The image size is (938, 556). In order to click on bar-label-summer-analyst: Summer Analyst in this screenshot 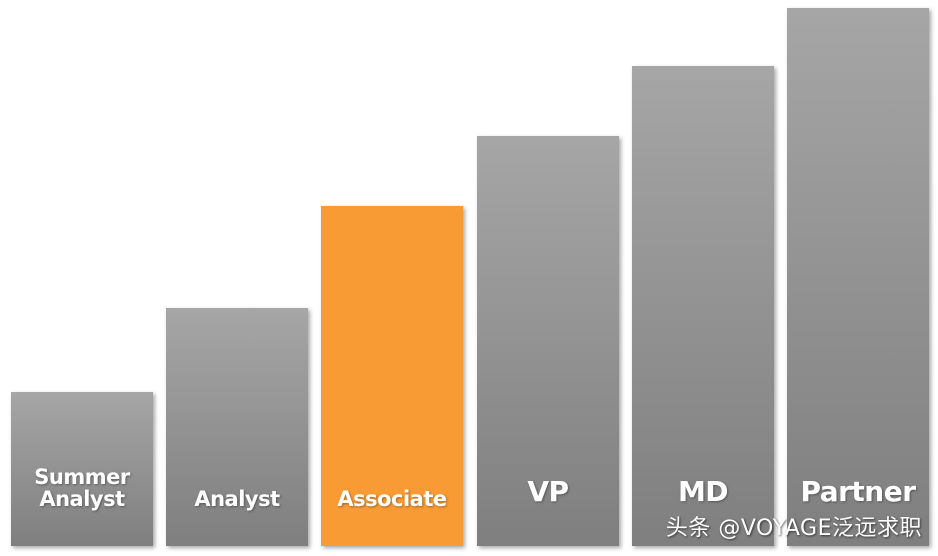, I will do `click(82, 487)`.